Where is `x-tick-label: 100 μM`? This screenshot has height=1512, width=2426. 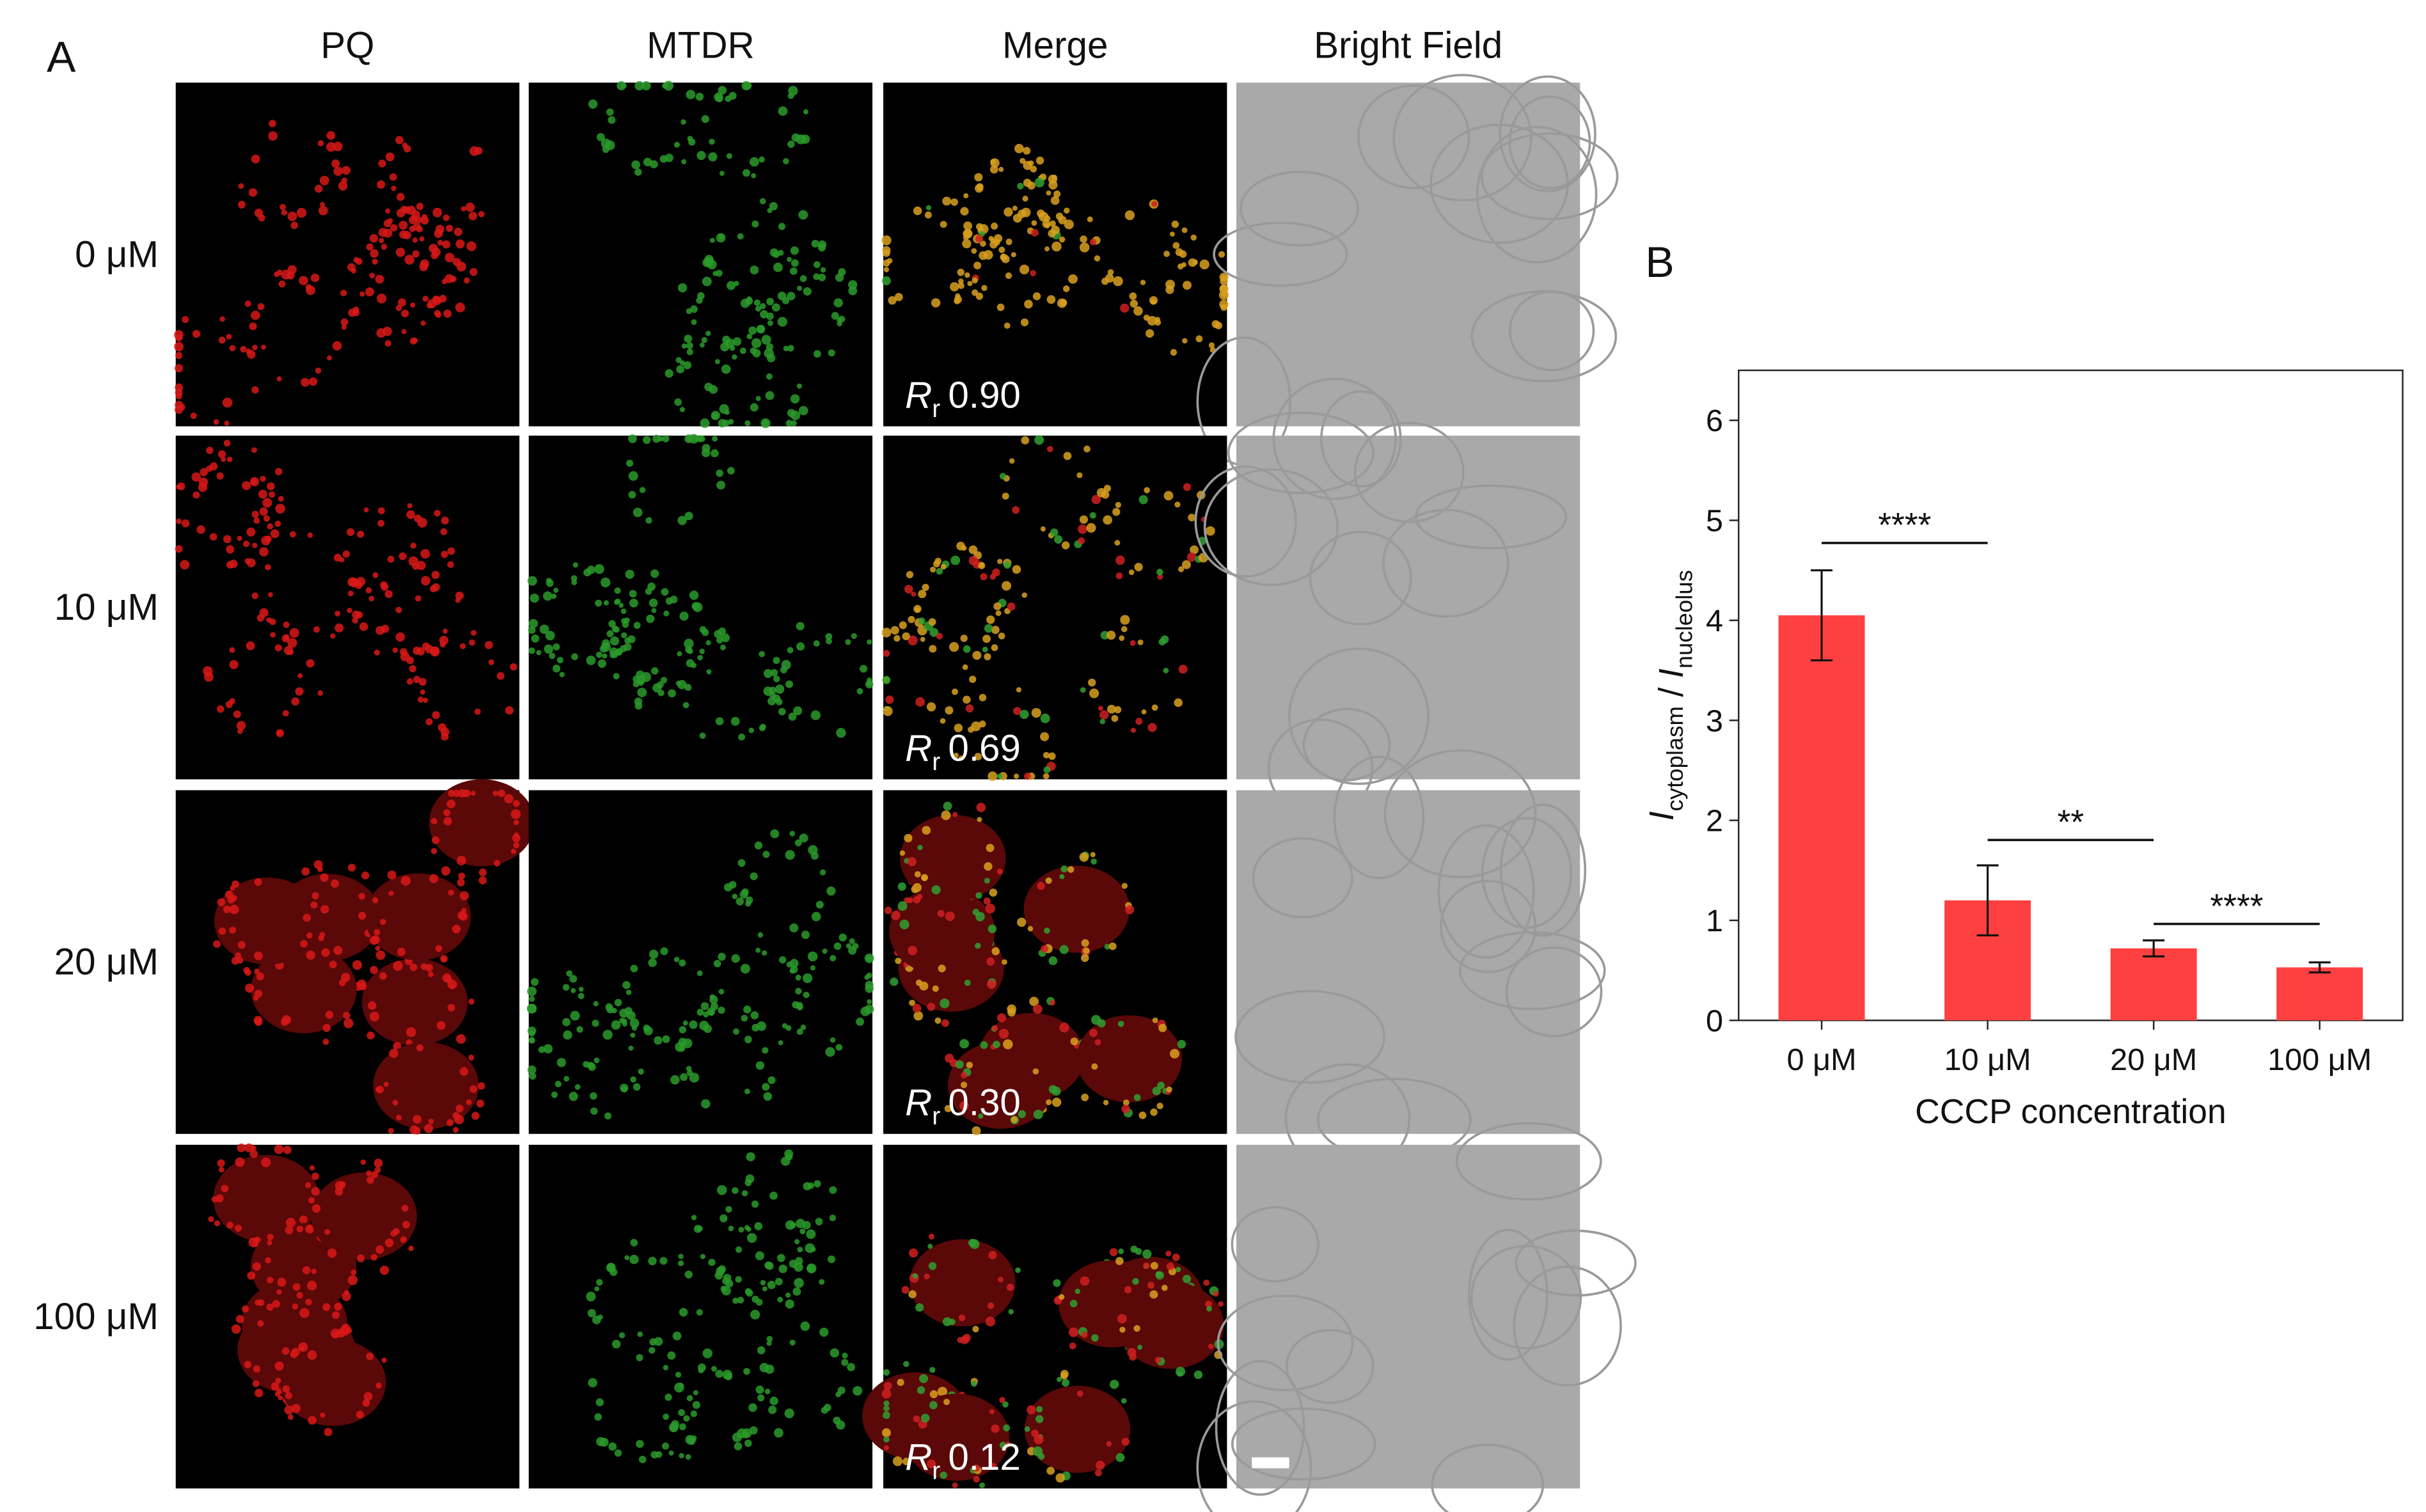 x-tick-label: 100 μM is located at coordinates (2319, 1060).